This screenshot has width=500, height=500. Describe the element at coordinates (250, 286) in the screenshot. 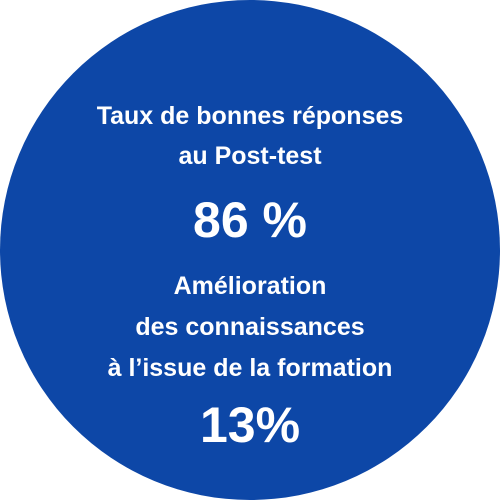

I see `stat-2-label-line-1: Amélioration` at that location.